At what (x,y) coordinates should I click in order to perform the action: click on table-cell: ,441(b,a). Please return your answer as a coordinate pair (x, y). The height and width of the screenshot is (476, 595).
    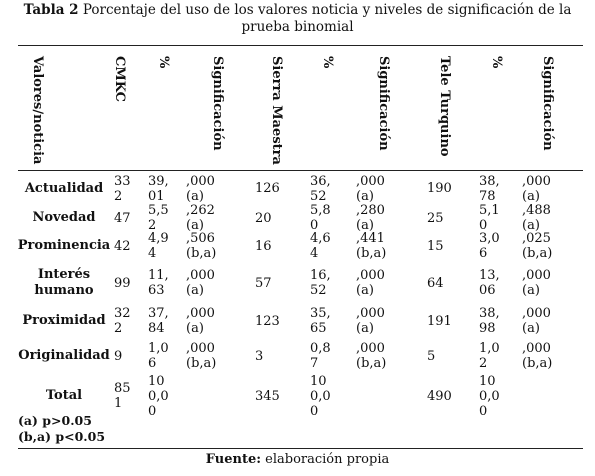
    Looking at the image, I should click on (371, 246).